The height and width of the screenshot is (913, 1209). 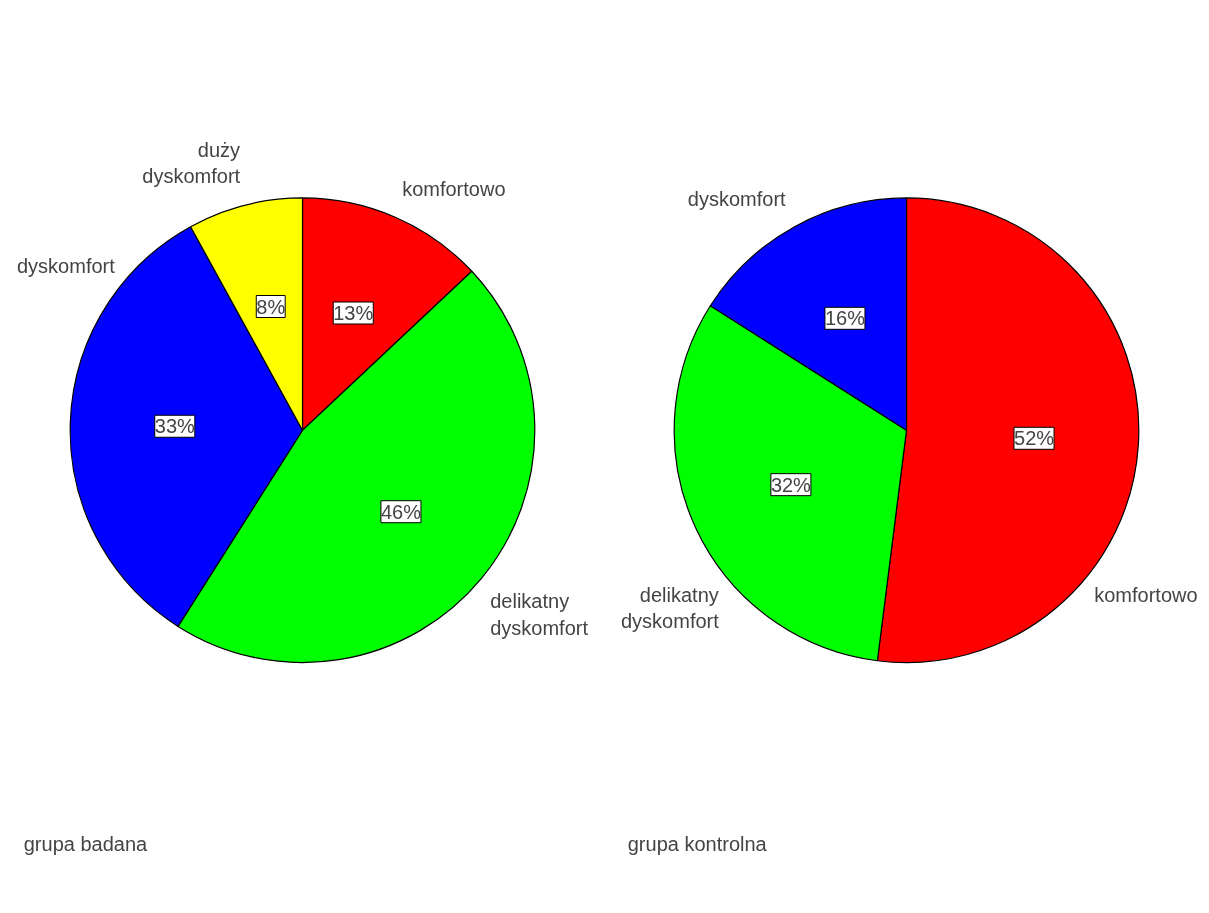 I want to click on data-label: 8%, so click(x=271, y=306).